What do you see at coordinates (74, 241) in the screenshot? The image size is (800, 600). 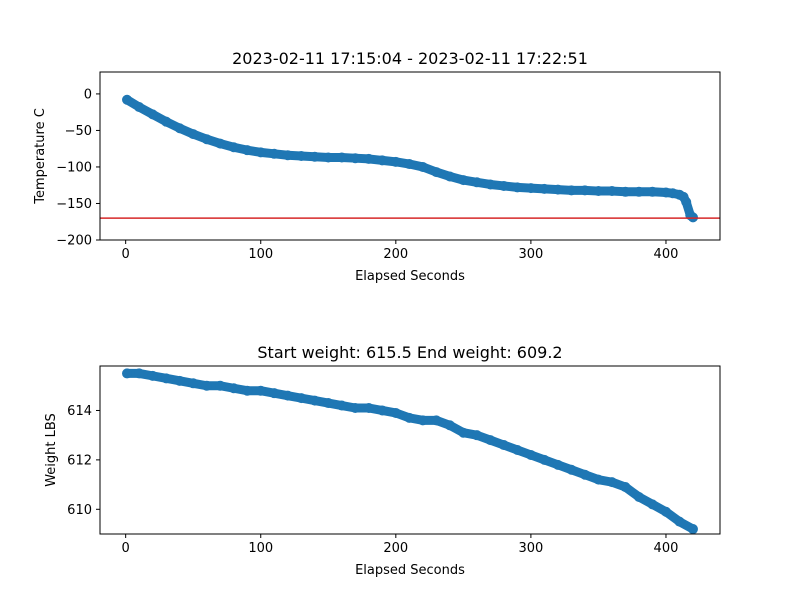 I see `temperature-y-tick-label: −200` at bounding box center [74, 241].